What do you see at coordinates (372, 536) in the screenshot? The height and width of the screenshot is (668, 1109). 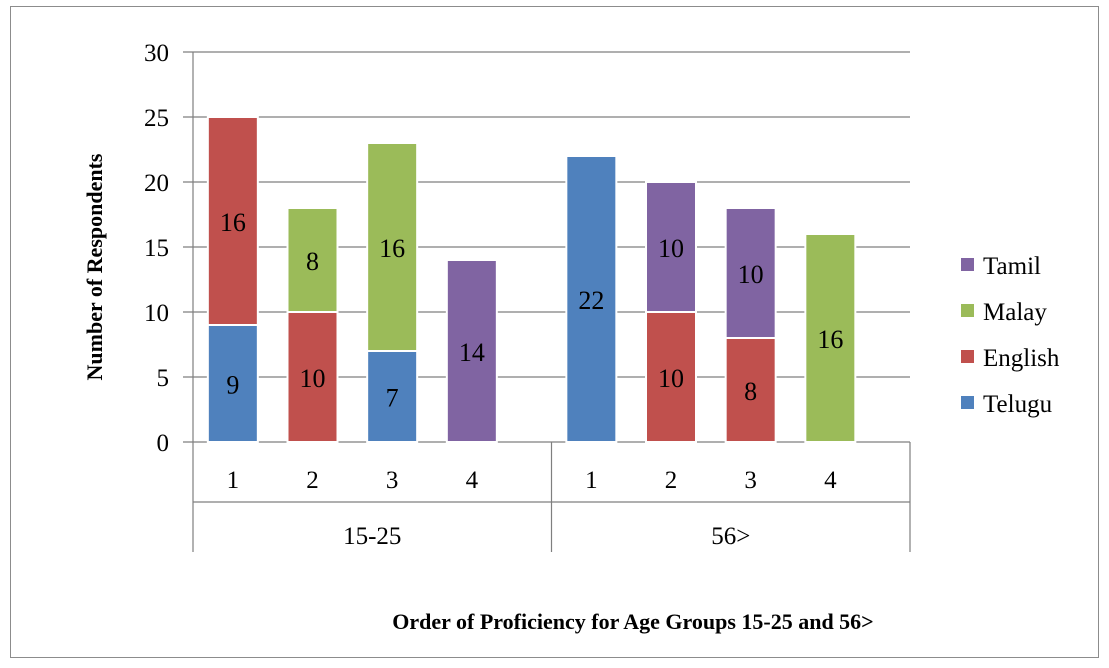 I see `x-group-label: 15-25` at bounding box center [372, 536].